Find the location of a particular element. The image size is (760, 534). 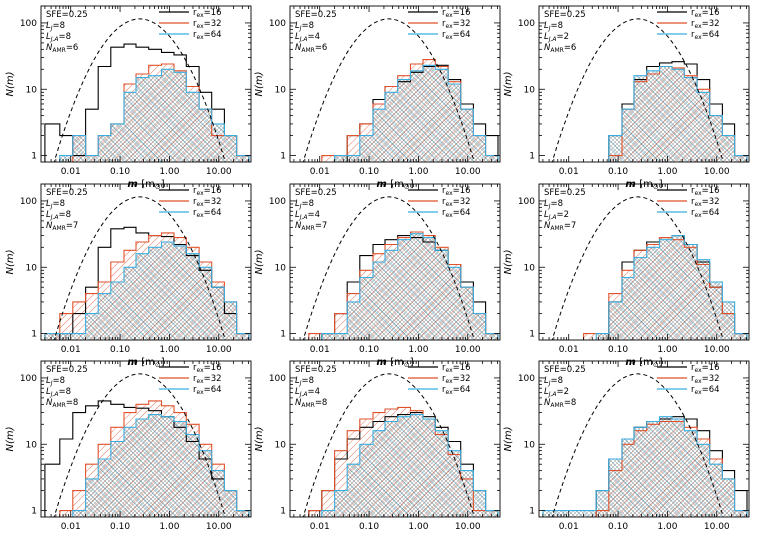

annotation-lja-part: =8 is located at coordinates (65, 392).